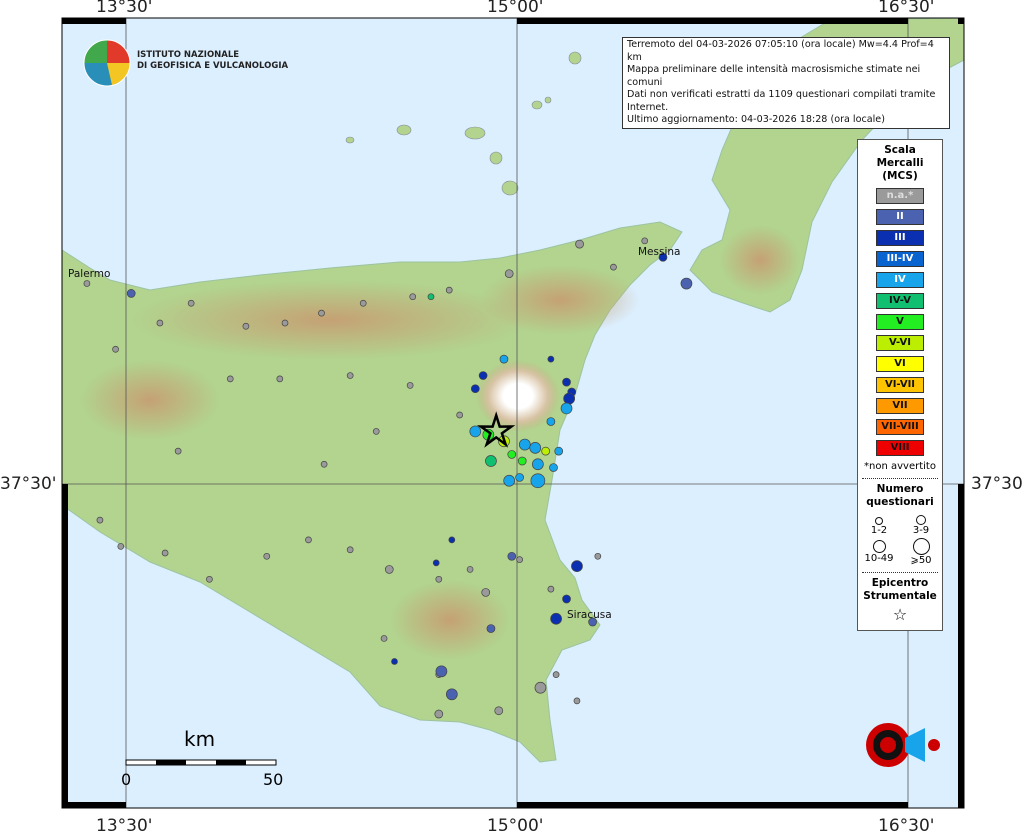 The height and width of the screenshot is (836, 1024). What do you see at coordinates (28, 484) in the screenshot?
I see `lat-label-left: 37°30'` at bounding box center [28, 484].